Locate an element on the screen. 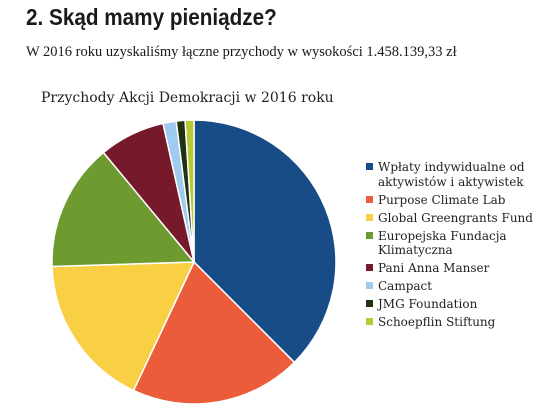  legend-item: Global Greengrants Fund is located at coordinates (453, 218).